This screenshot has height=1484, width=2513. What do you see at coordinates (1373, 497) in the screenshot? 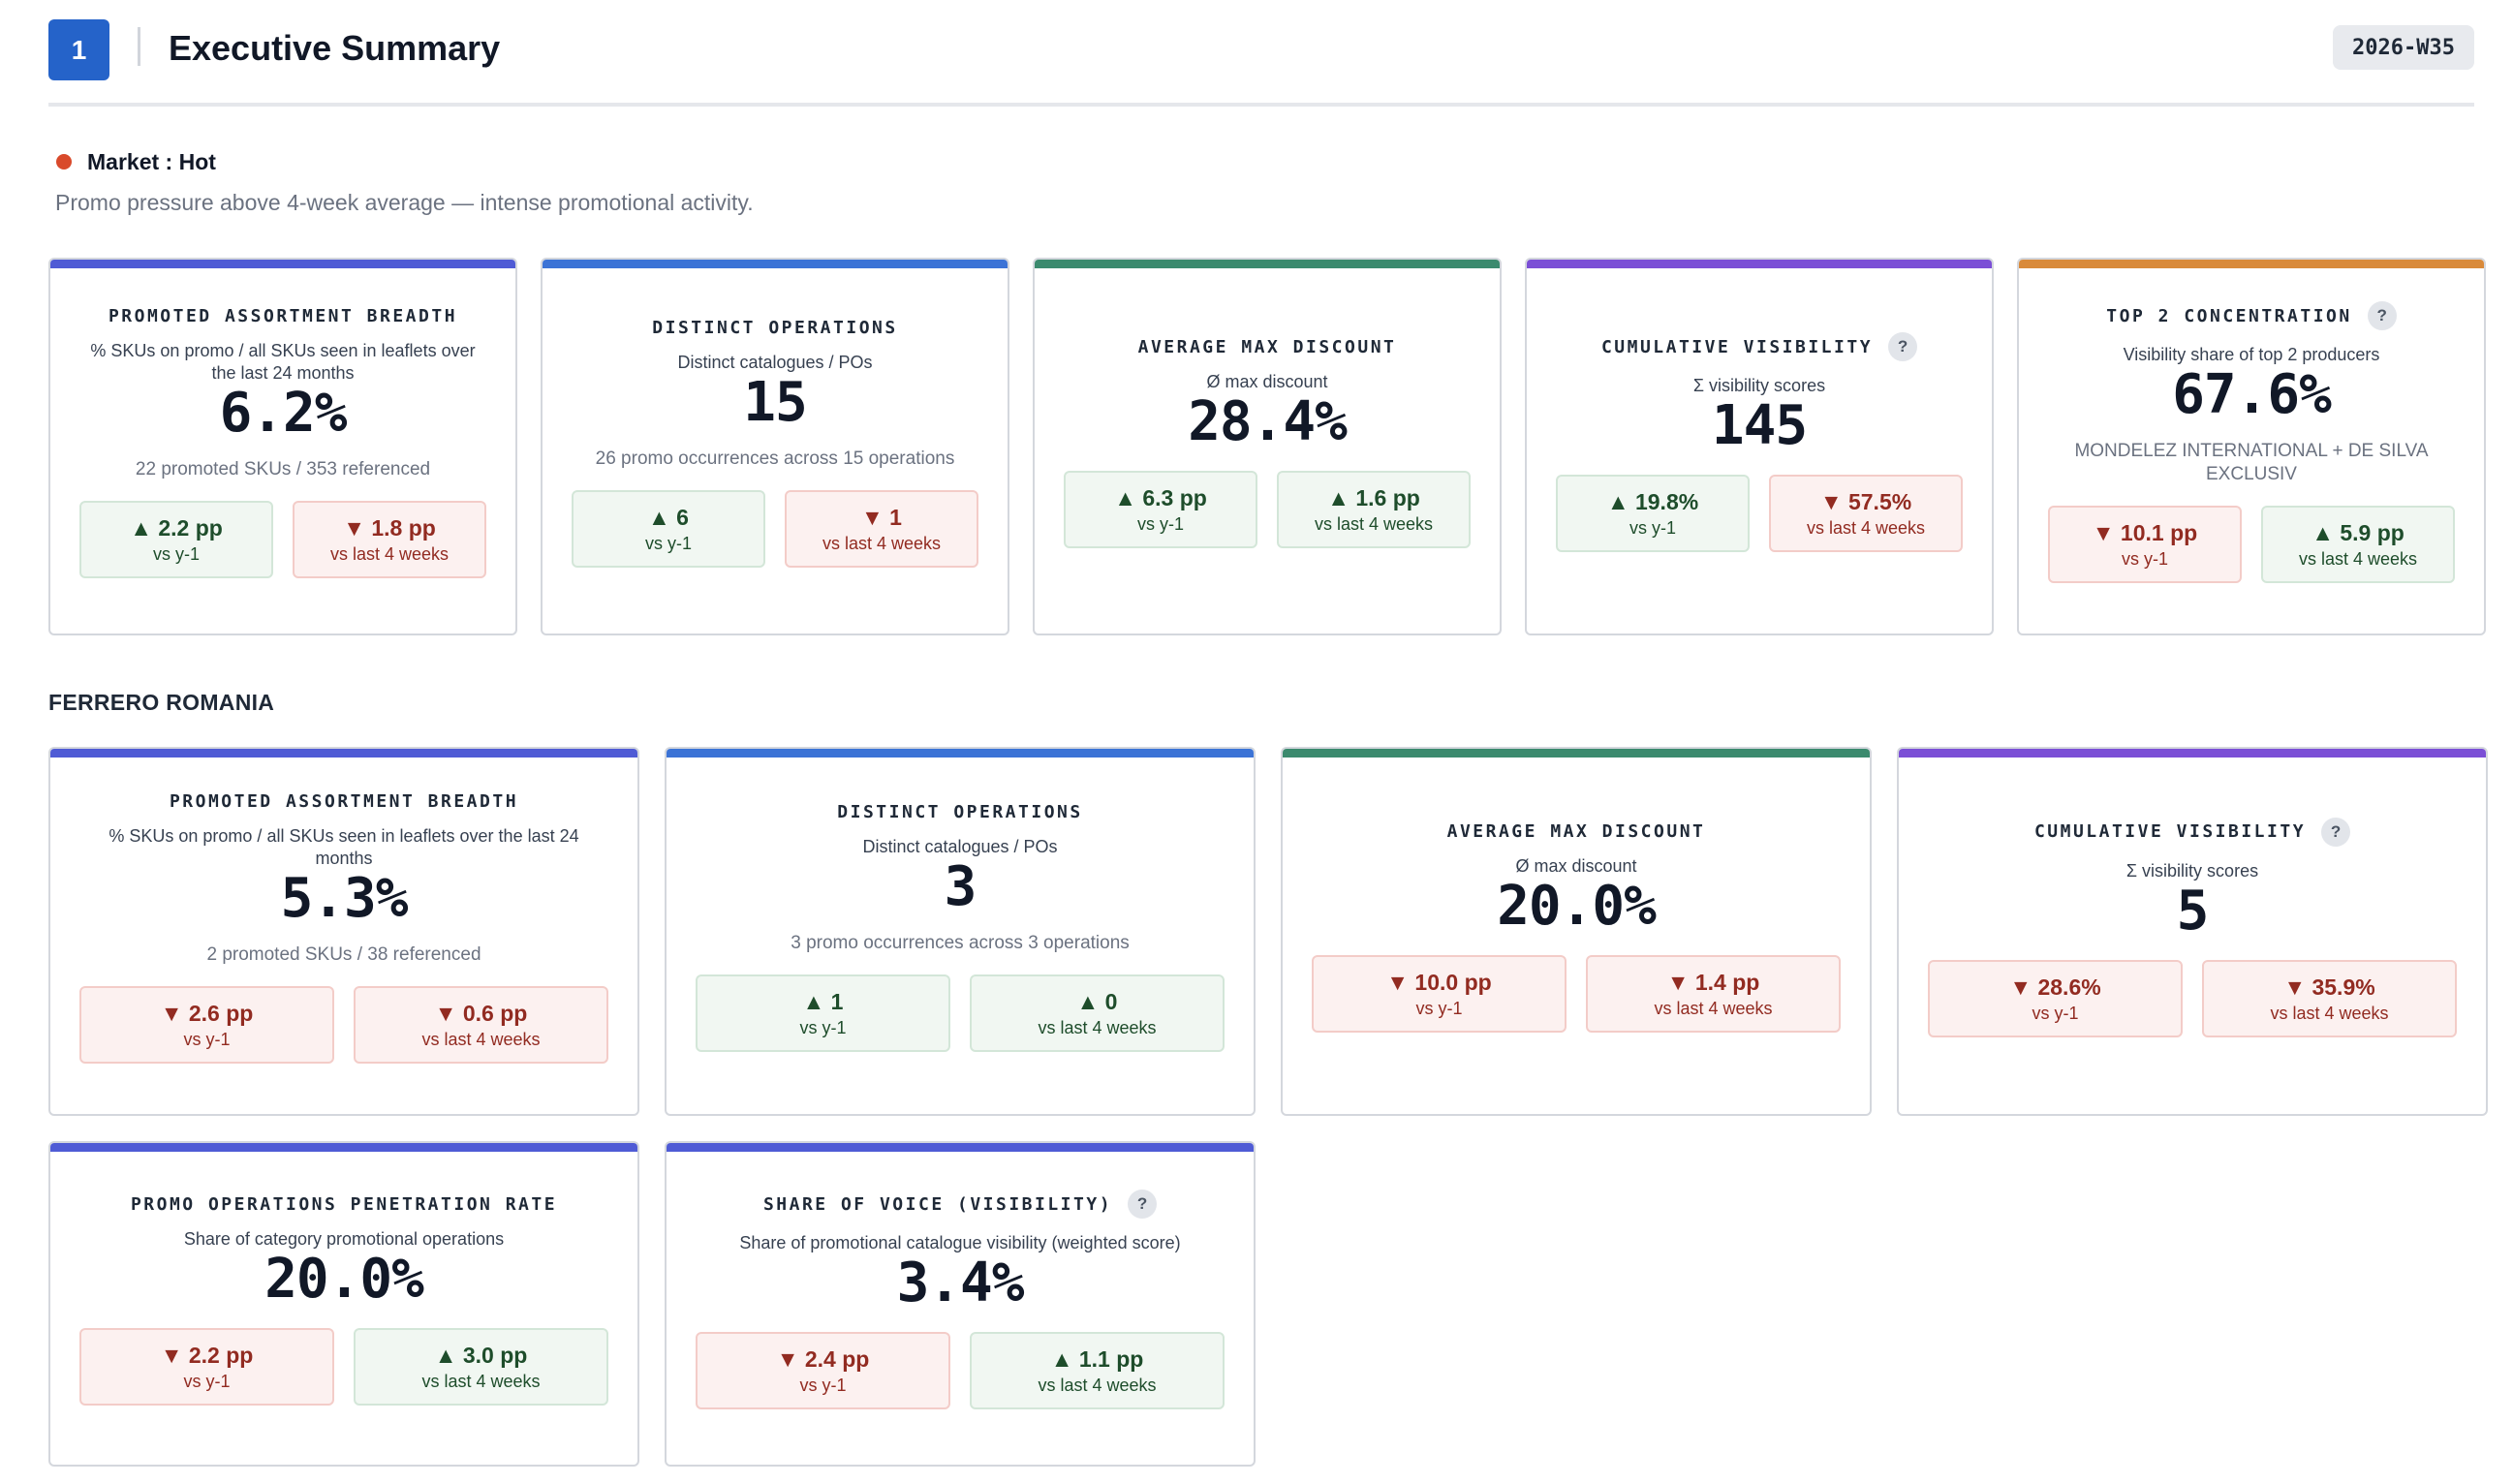
I see `delta-value: ▲ 1.6 pp` at bounding box center [1373, 497].